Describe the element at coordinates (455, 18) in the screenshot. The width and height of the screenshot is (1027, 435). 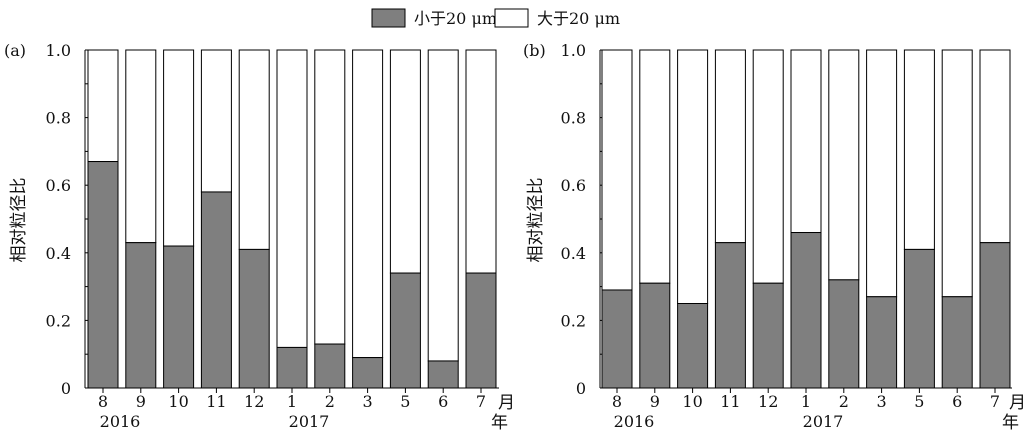
I see `legend-label-small: 小于20 μm` at that location.